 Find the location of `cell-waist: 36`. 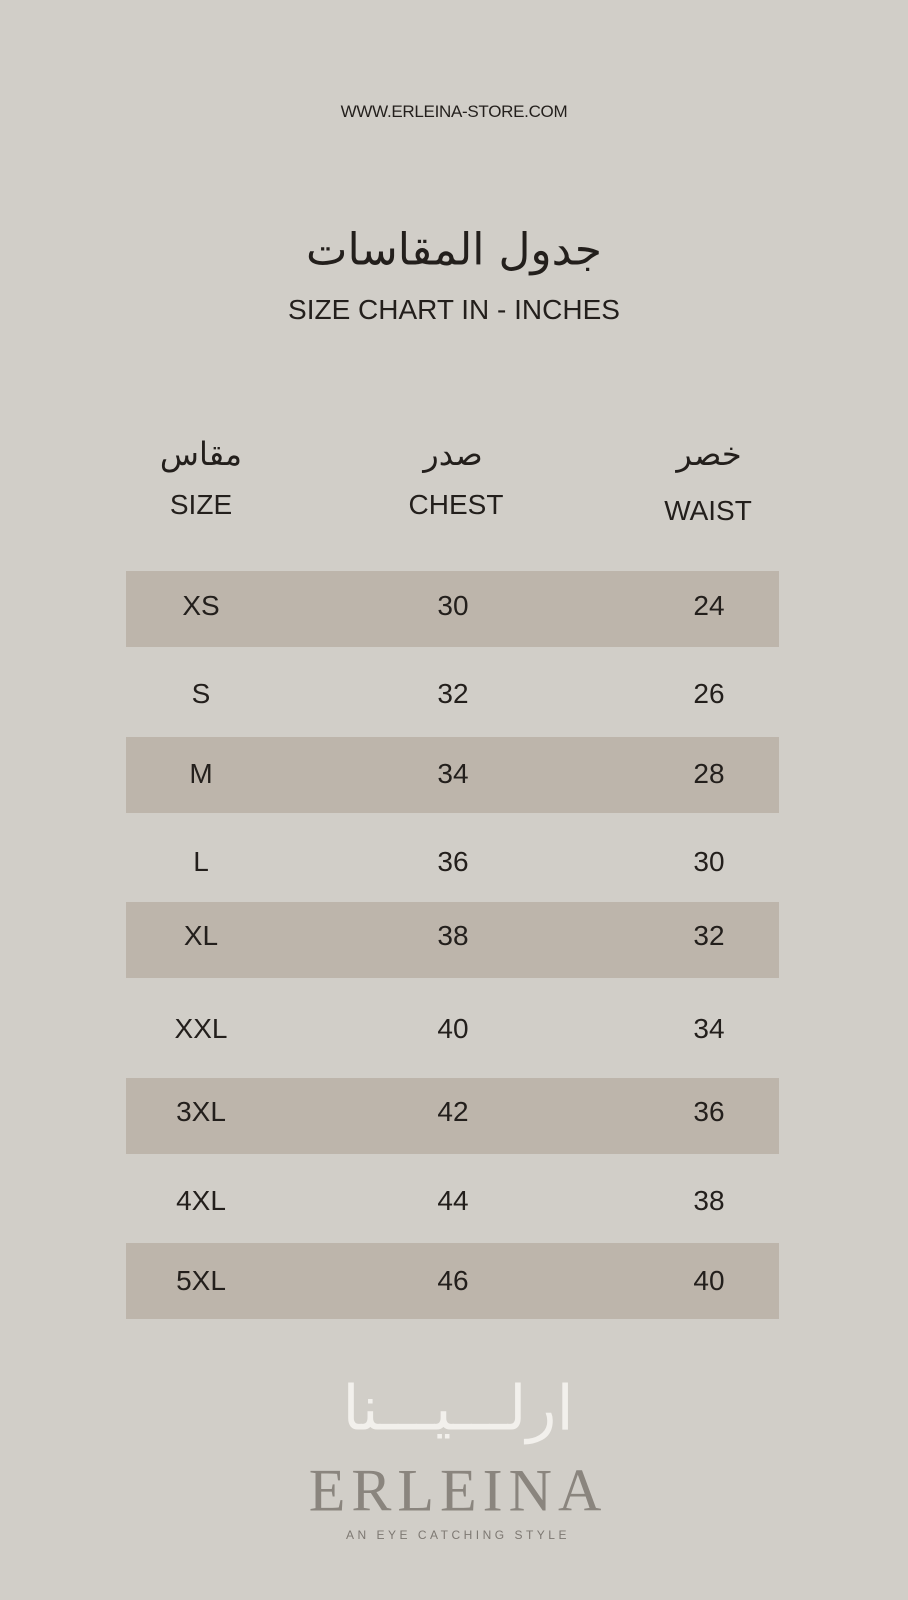

cell-waist: 36 is located at coordinates (709, 1111).